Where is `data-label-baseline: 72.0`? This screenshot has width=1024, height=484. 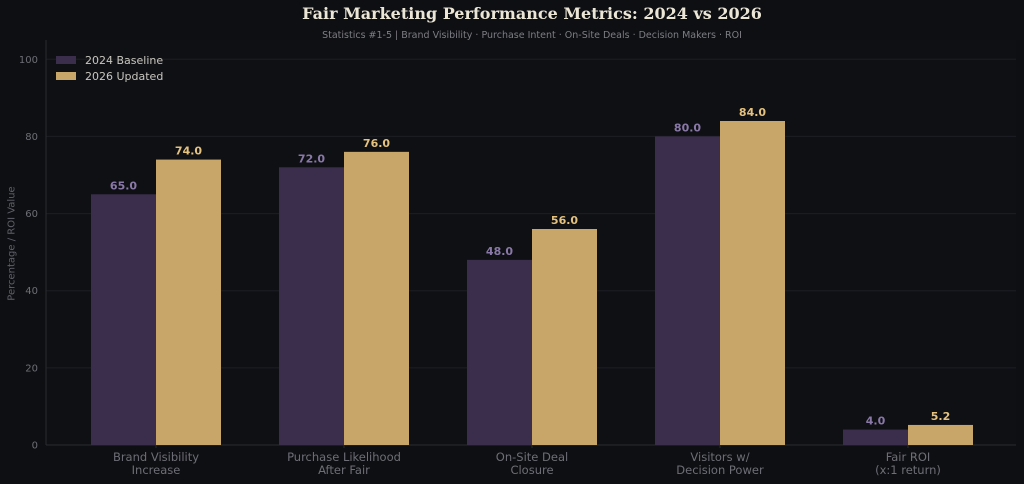
data-label-baseline: 72.0 is located at coordinates (311, 158).